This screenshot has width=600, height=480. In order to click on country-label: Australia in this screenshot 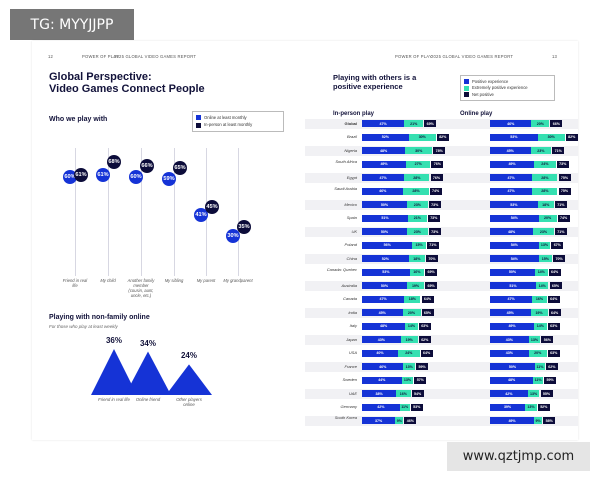, I will do `click(349, 285)`.